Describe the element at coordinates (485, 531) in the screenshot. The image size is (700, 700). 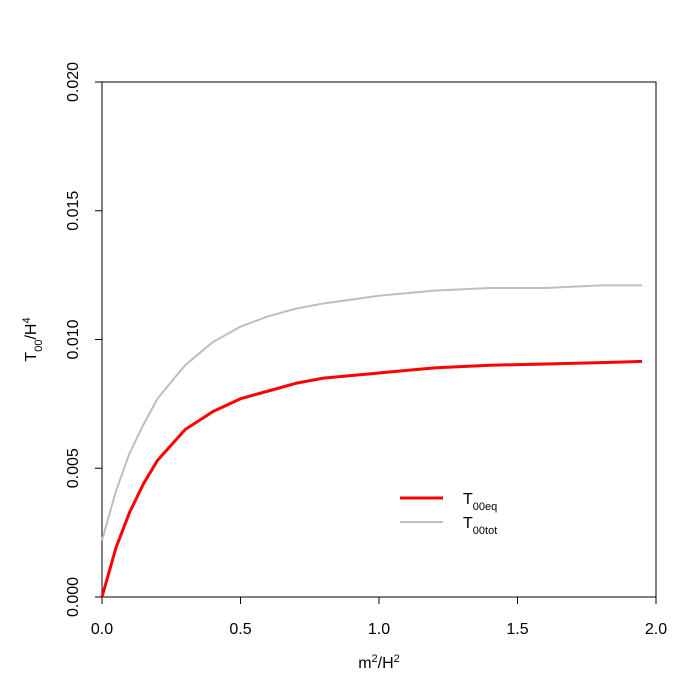
I see `label-part: 00tot` at that location.